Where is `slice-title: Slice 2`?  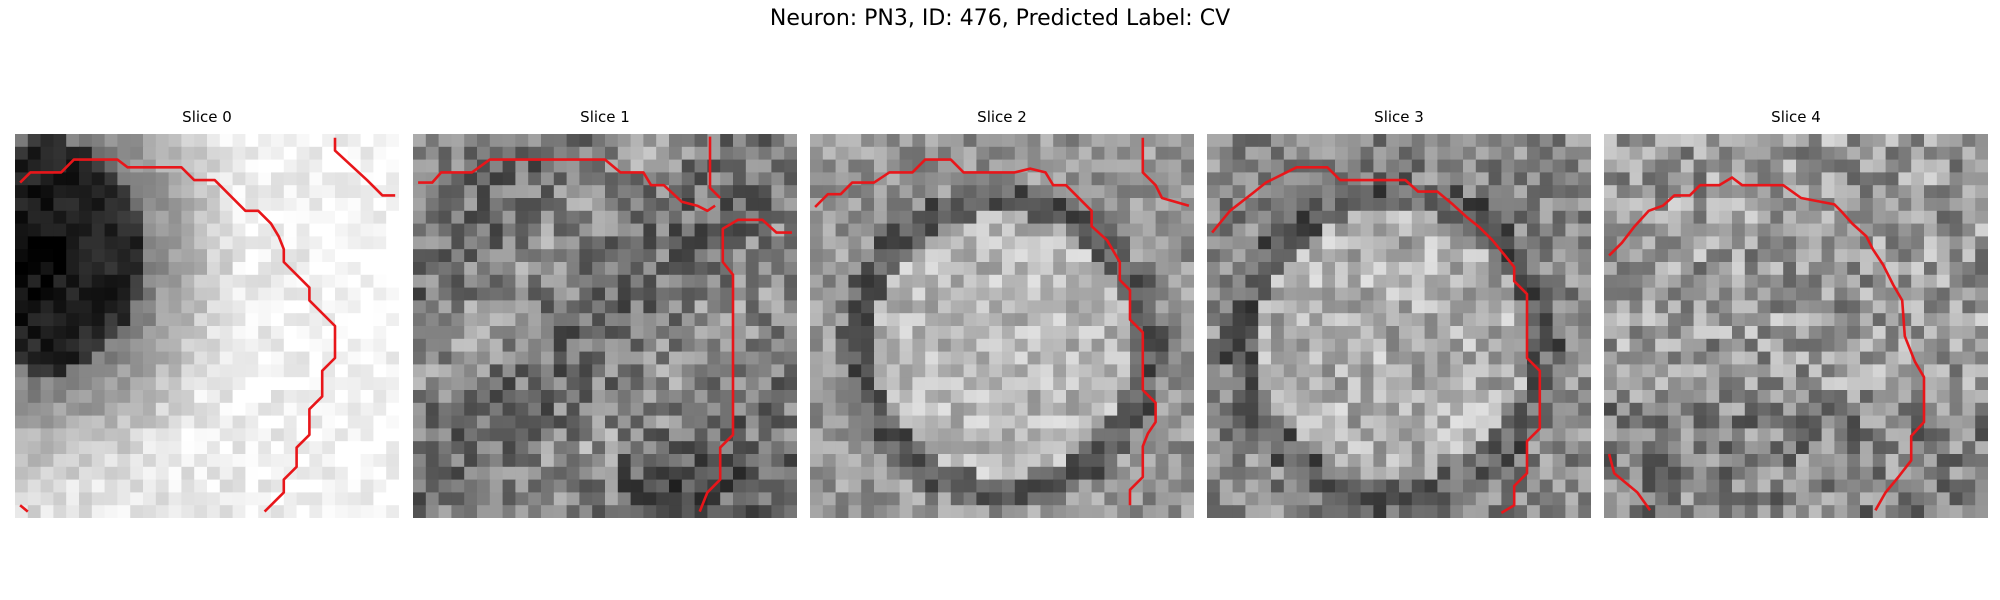
slice-title: Slice 2 is located at coordinates (1002, 117).